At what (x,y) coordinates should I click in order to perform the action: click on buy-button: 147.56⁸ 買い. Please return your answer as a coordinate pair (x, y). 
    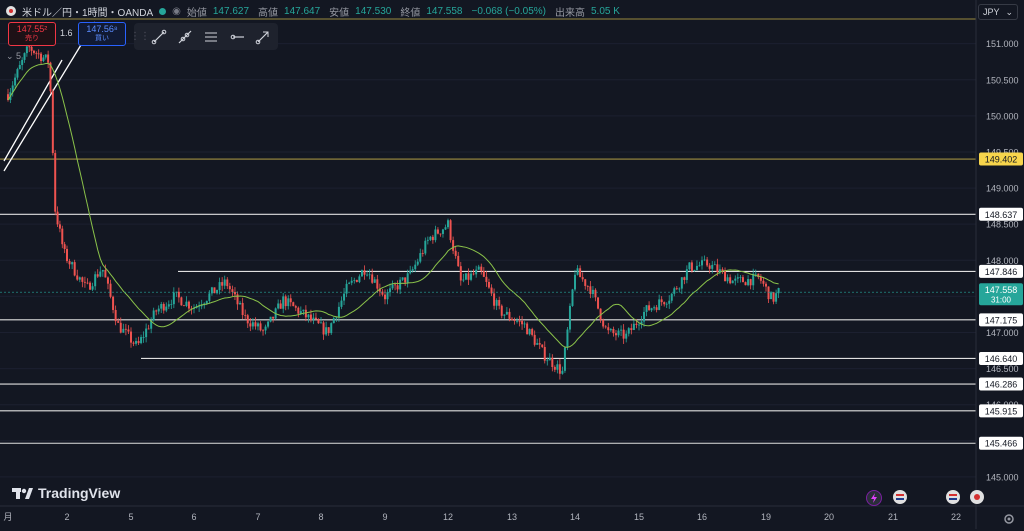
    Looking at the image, I should click on (102, 34).